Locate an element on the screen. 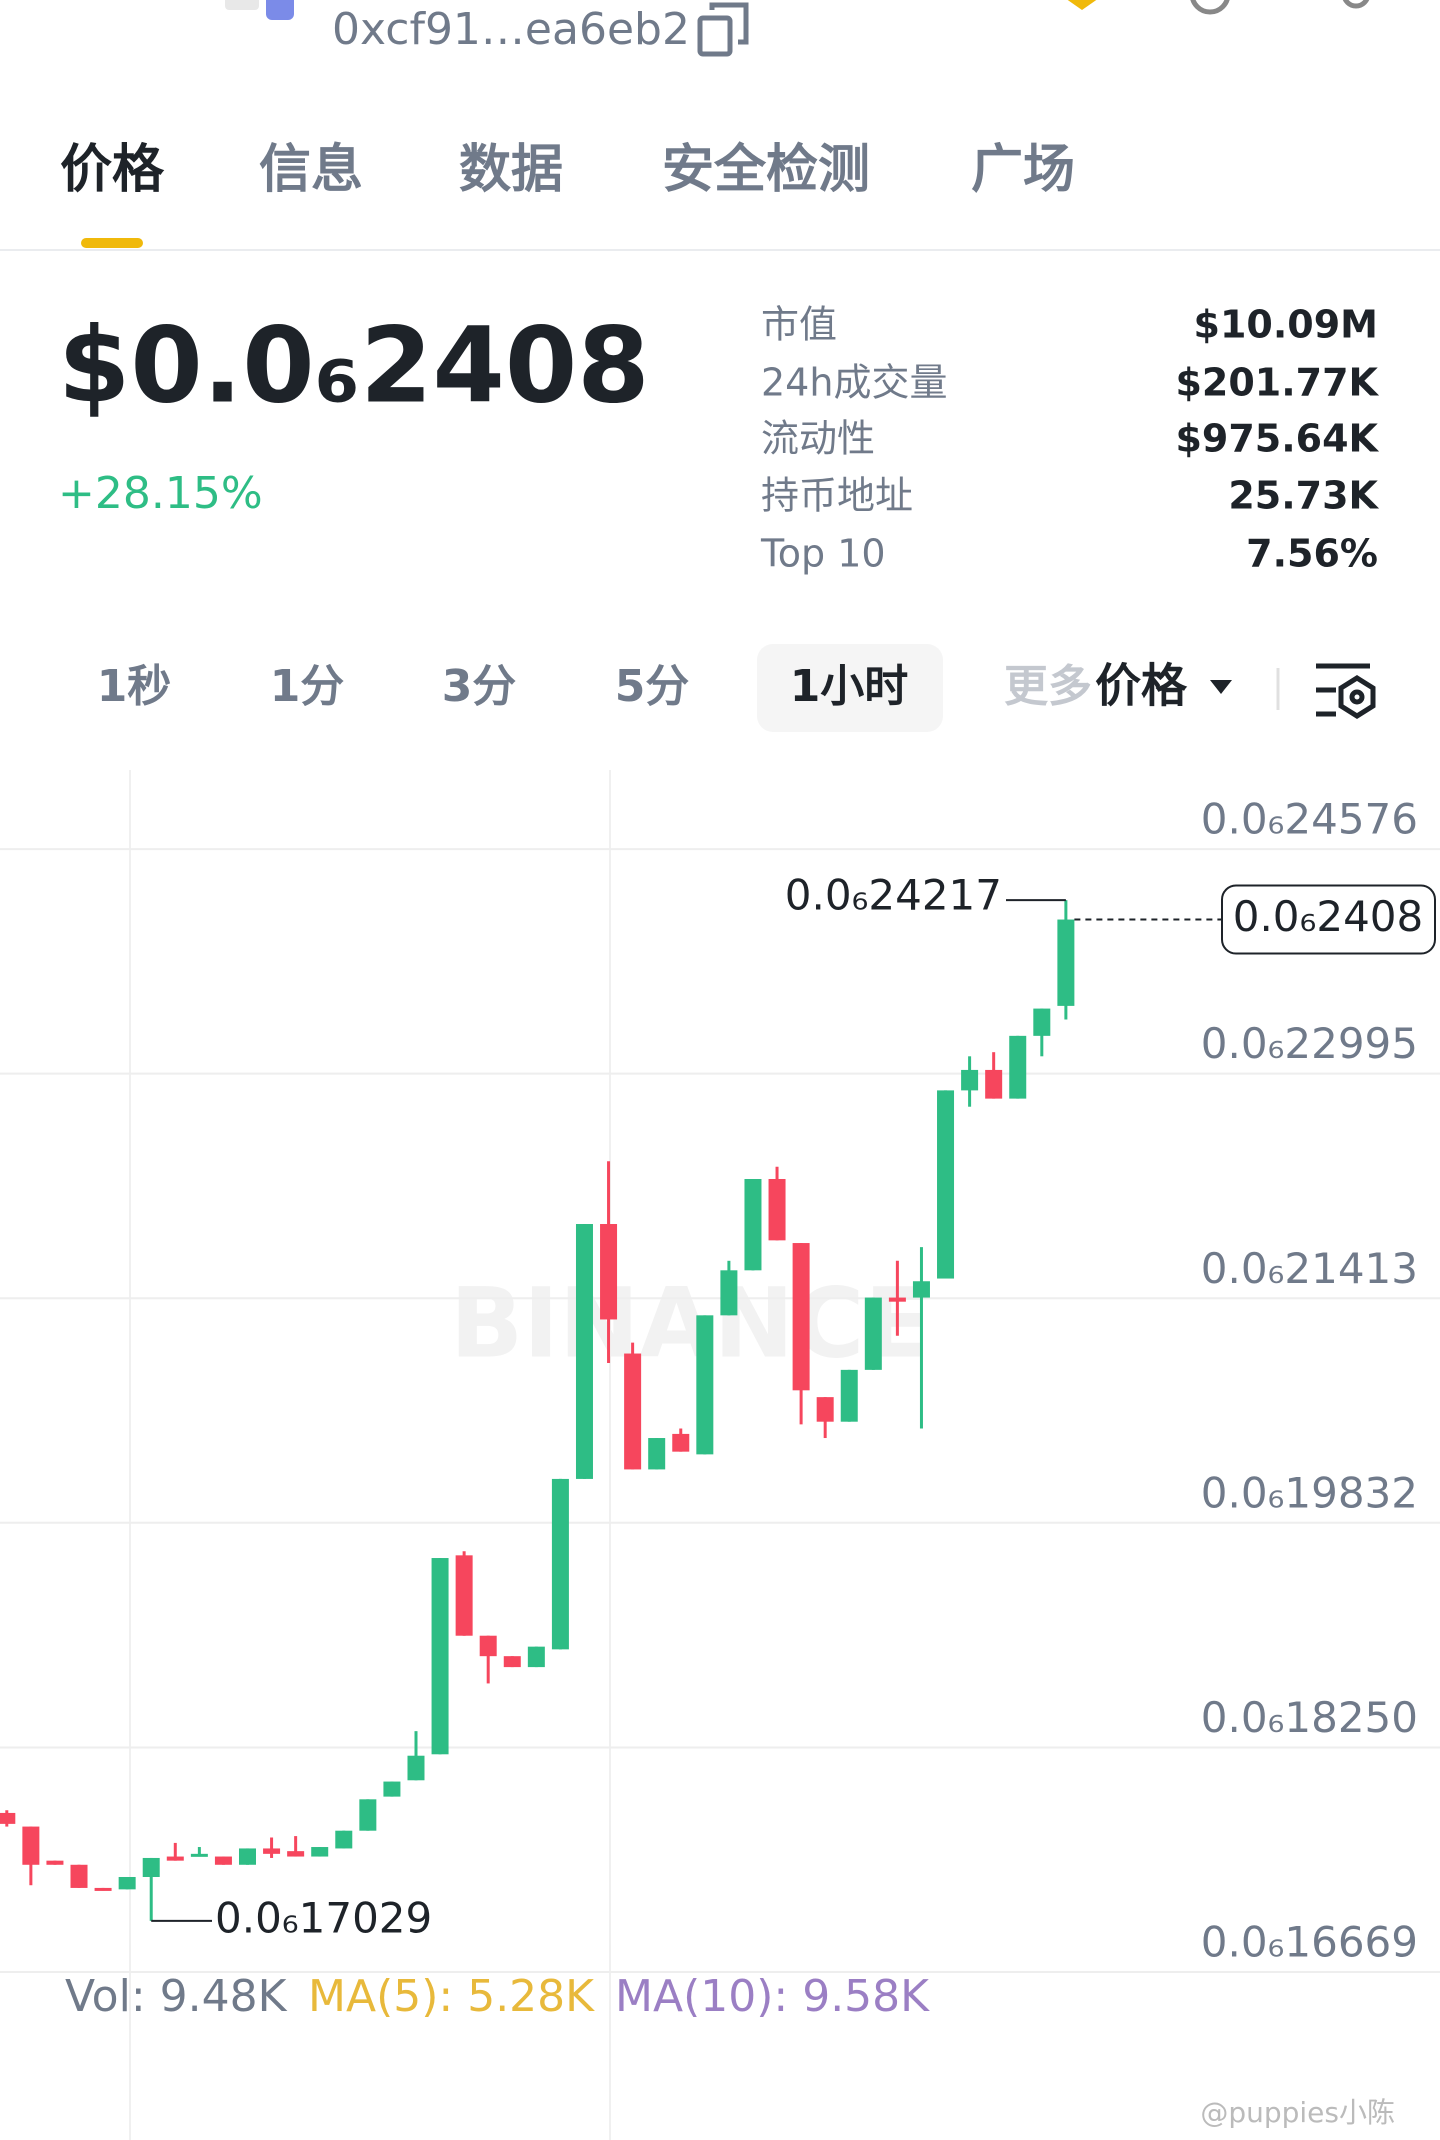 Image resolution: width=1440 pixels, height=2140 pixels. y-tick-label: 0.0₆18250 is located at coordinates (1309, 1717).